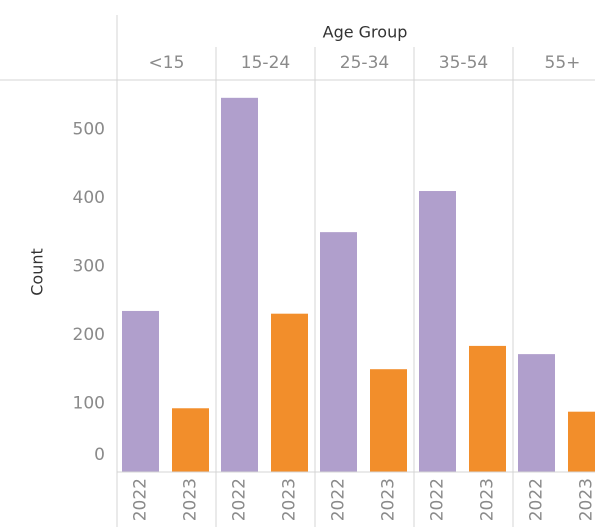 This screenshot has width=595, height=527. What do you see at coordinates (89, 266) in the screenshot?
I see `y-tick-label: 300` at bounding box center [89, 266].